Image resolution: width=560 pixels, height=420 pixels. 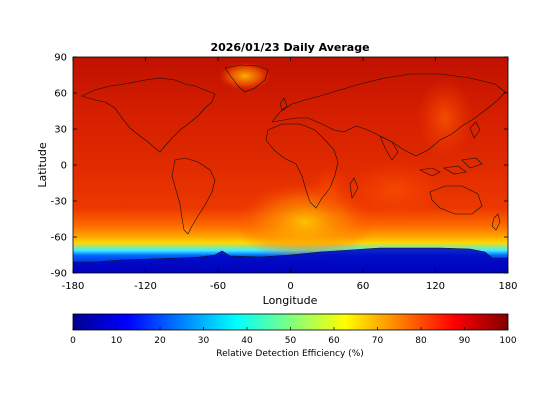 What do you see at coordinates (290, 354) in the screenshot?
I see `colorbar-label: Relative Detection Efficiency (%)` at bounding box center [290, 354].